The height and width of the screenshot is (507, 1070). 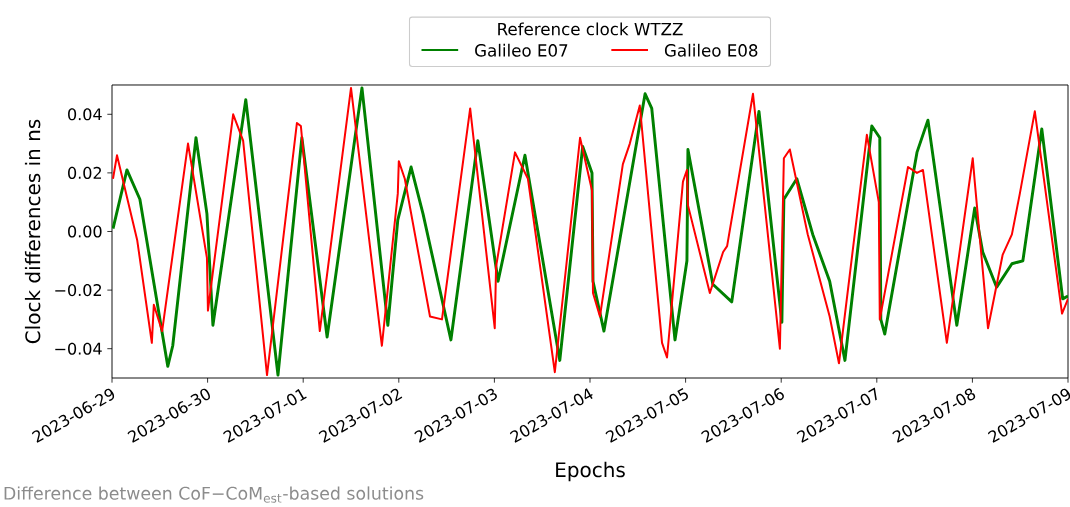 What do you see at coordinates (78, 290) in the screenshot?
I see `y-tick-label: −0.02` at bounding box center [78, 290].